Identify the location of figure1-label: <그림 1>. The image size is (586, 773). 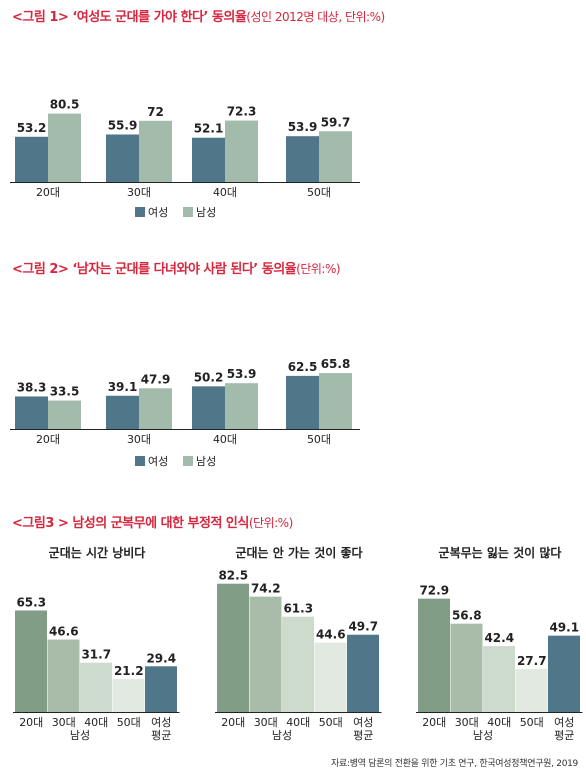
(40, 17).